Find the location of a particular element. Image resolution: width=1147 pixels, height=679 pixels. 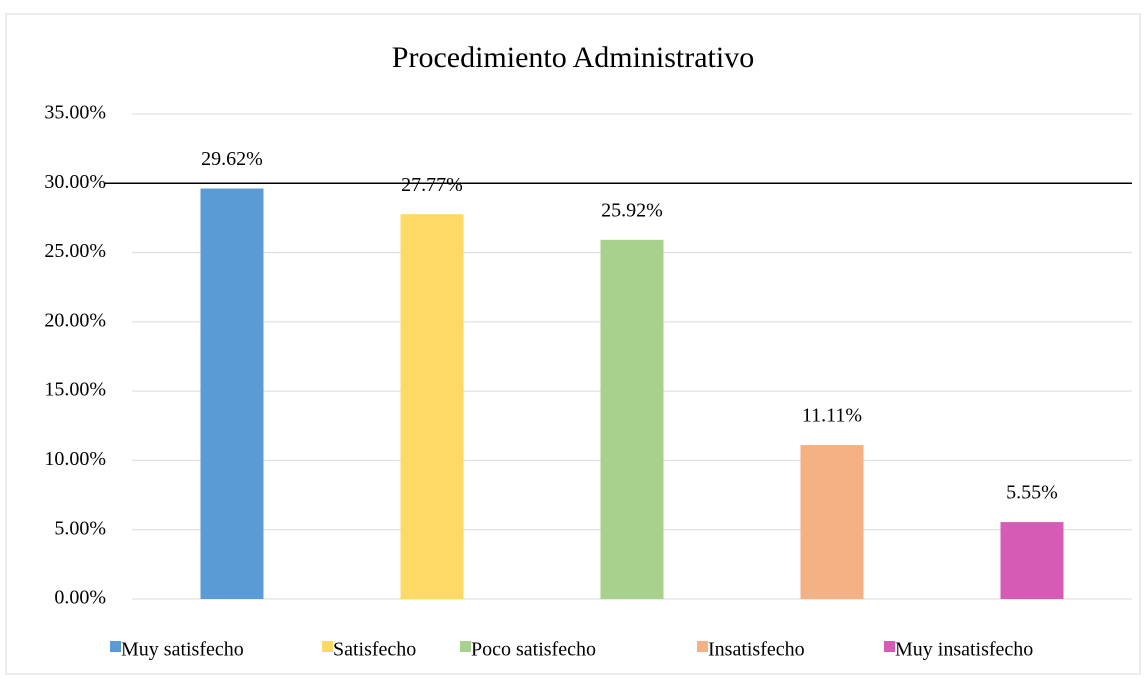

value-label: 11.11% is located at coordinates (832, 416).